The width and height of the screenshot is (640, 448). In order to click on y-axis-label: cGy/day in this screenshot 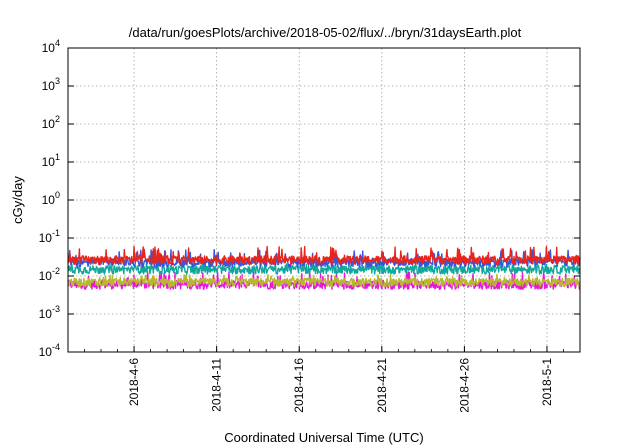, I will do `click(17, 200)`.